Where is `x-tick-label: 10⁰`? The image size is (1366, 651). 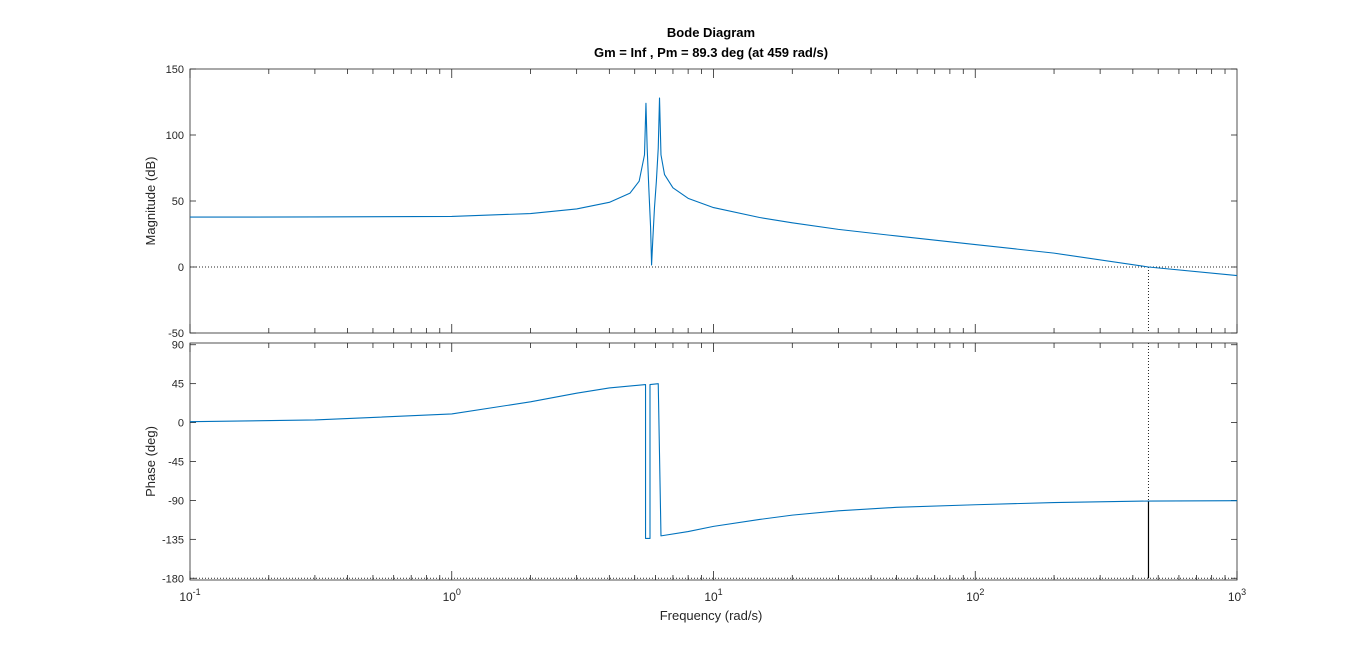 x-tick-label: 10⁰ is located at coordinates (452, 595).